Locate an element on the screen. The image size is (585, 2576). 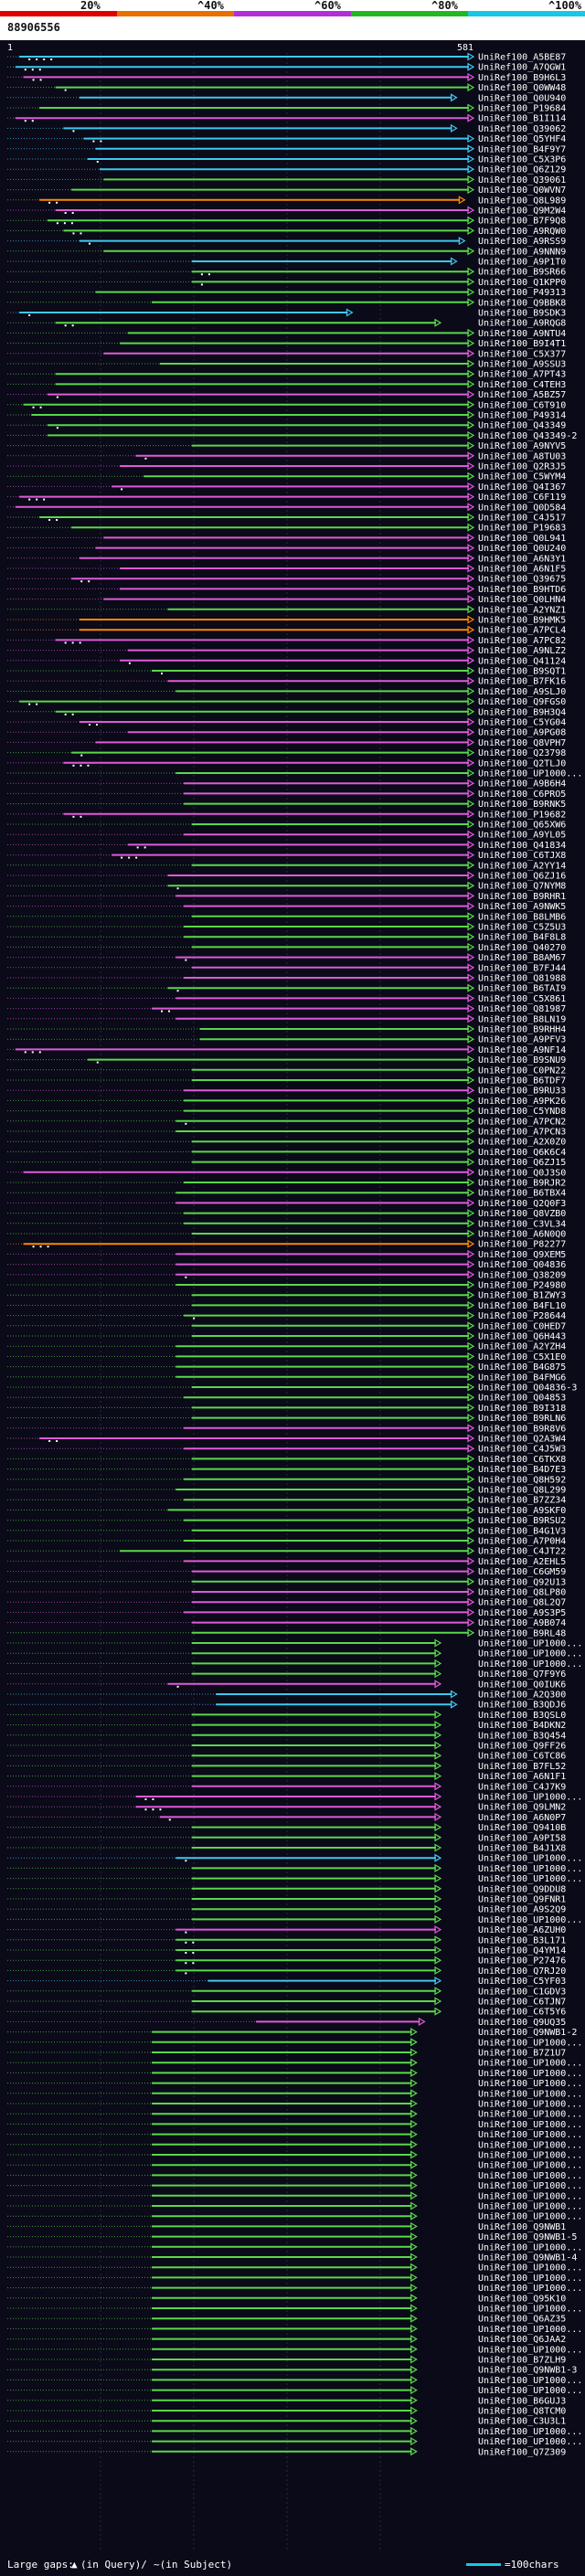
hit-label: UniRef100_A9NLZ2 is located at coordinates (522, 651).